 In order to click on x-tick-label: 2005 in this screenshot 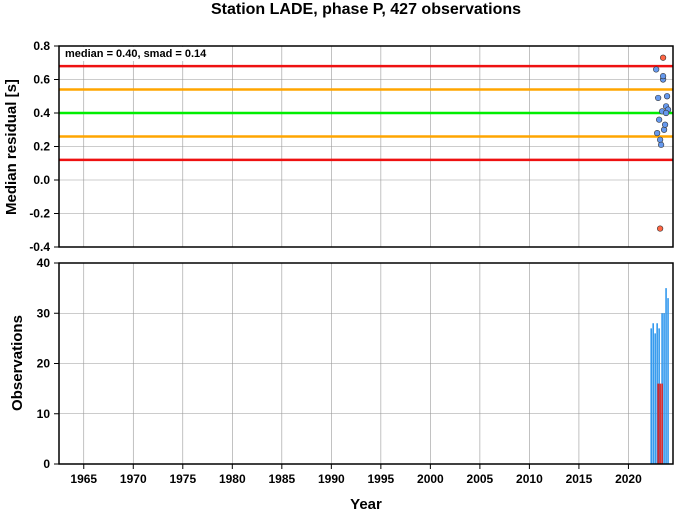, I will do `click(480, 479)`.